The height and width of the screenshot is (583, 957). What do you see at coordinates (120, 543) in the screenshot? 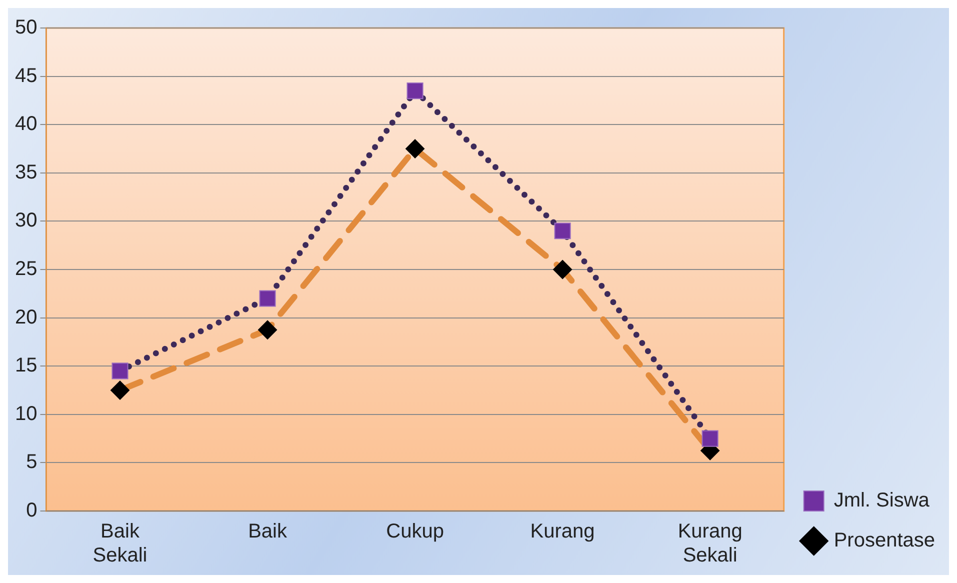
I see `x-tick-label: Baik Sekali` at bounding box center [120, 543].